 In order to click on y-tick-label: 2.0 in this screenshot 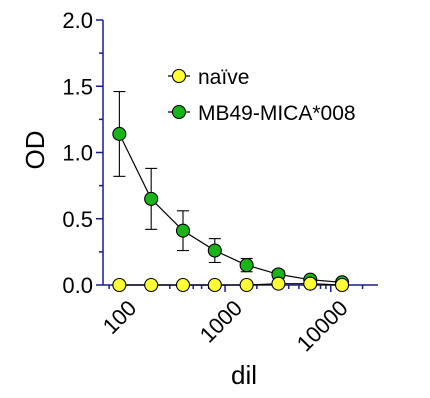, I will do `click(77, 20)`.